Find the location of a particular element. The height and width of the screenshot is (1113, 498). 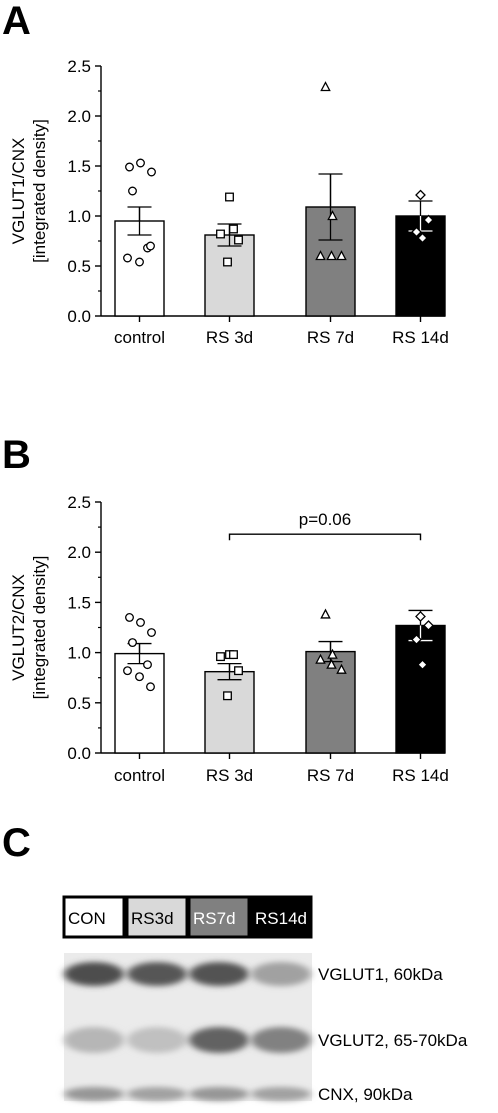

panel-label-c: C is located at coordinates (16, 843).